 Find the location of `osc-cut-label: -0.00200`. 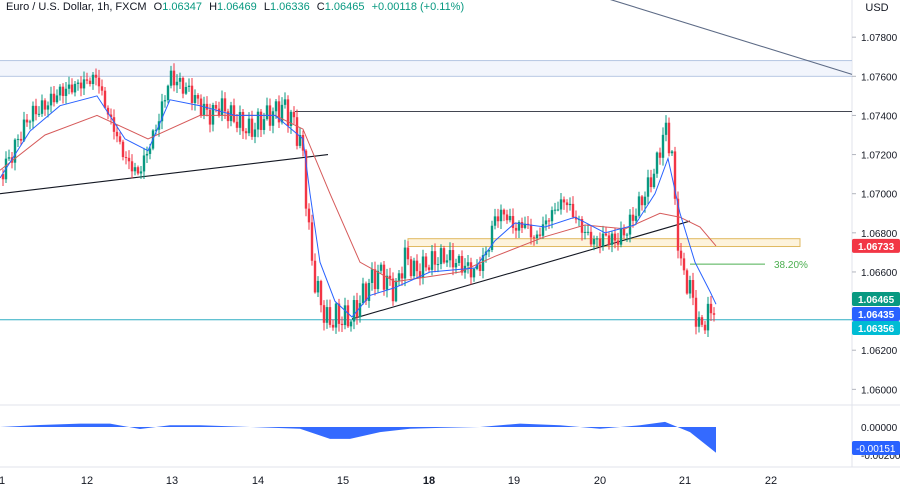

osc-cut-label: -0.00200 is located at coordinates (880, 456).